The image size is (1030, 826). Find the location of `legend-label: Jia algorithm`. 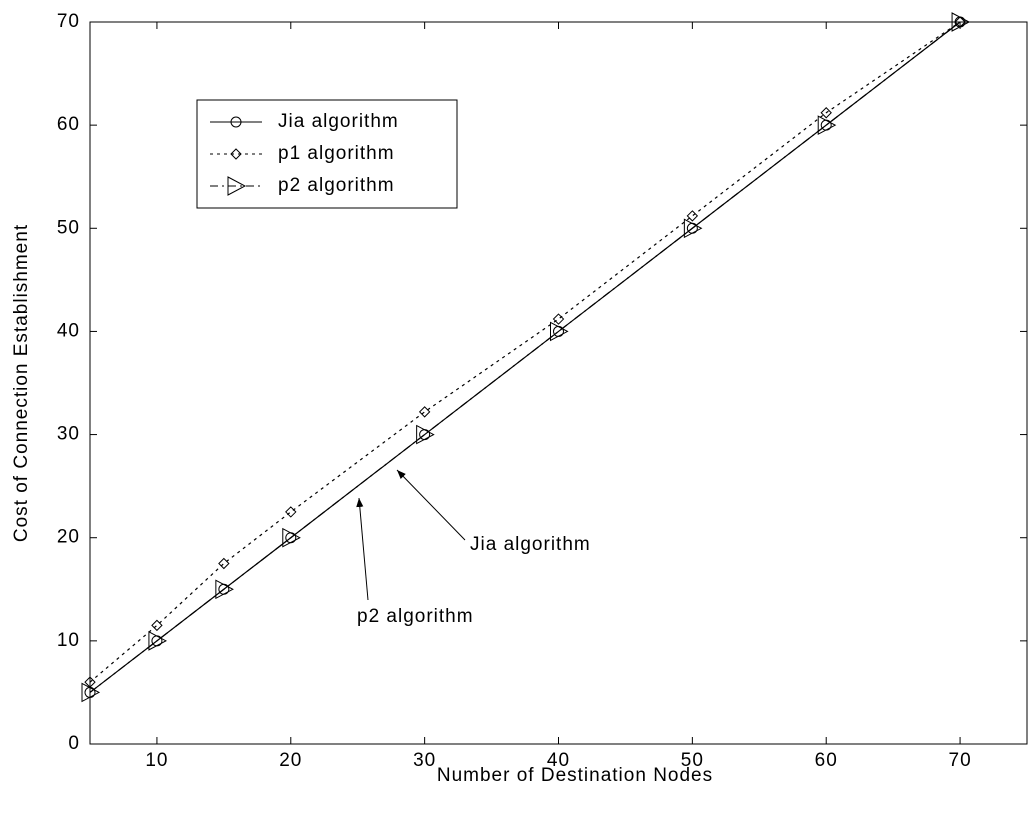

legend-label: Jia algorithm is located at coordinates (338, 121).